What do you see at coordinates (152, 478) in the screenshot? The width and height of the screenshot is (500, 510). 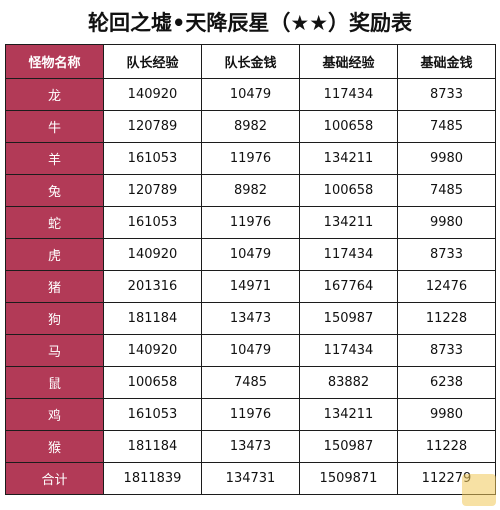 I see `leader-exp-cell: 1811839` at bounding box center [152, 478].